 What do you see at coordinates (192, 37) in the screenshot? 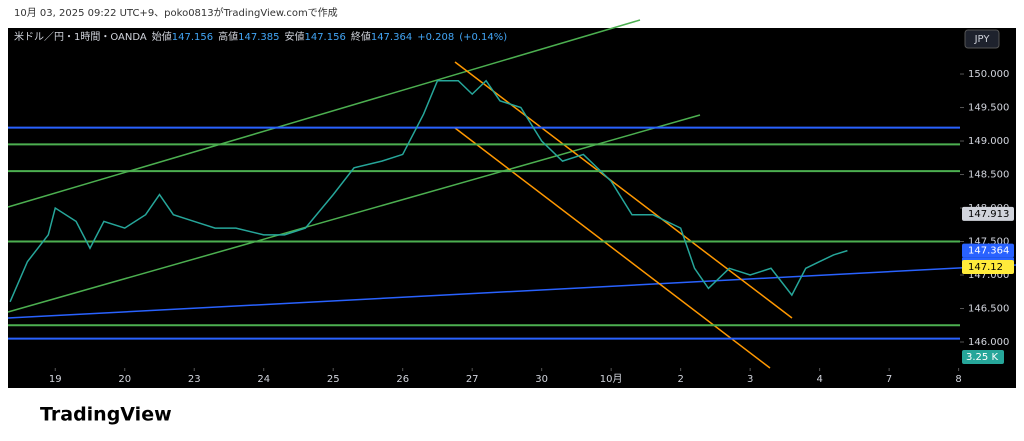
I see `legend-open: 147.156` at bounding box center [192, 37].